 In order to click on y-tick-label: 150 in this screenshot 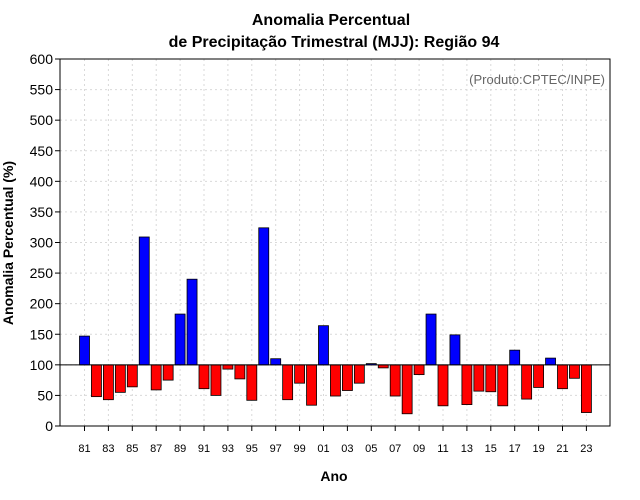, I will do `click(42, 334)`.